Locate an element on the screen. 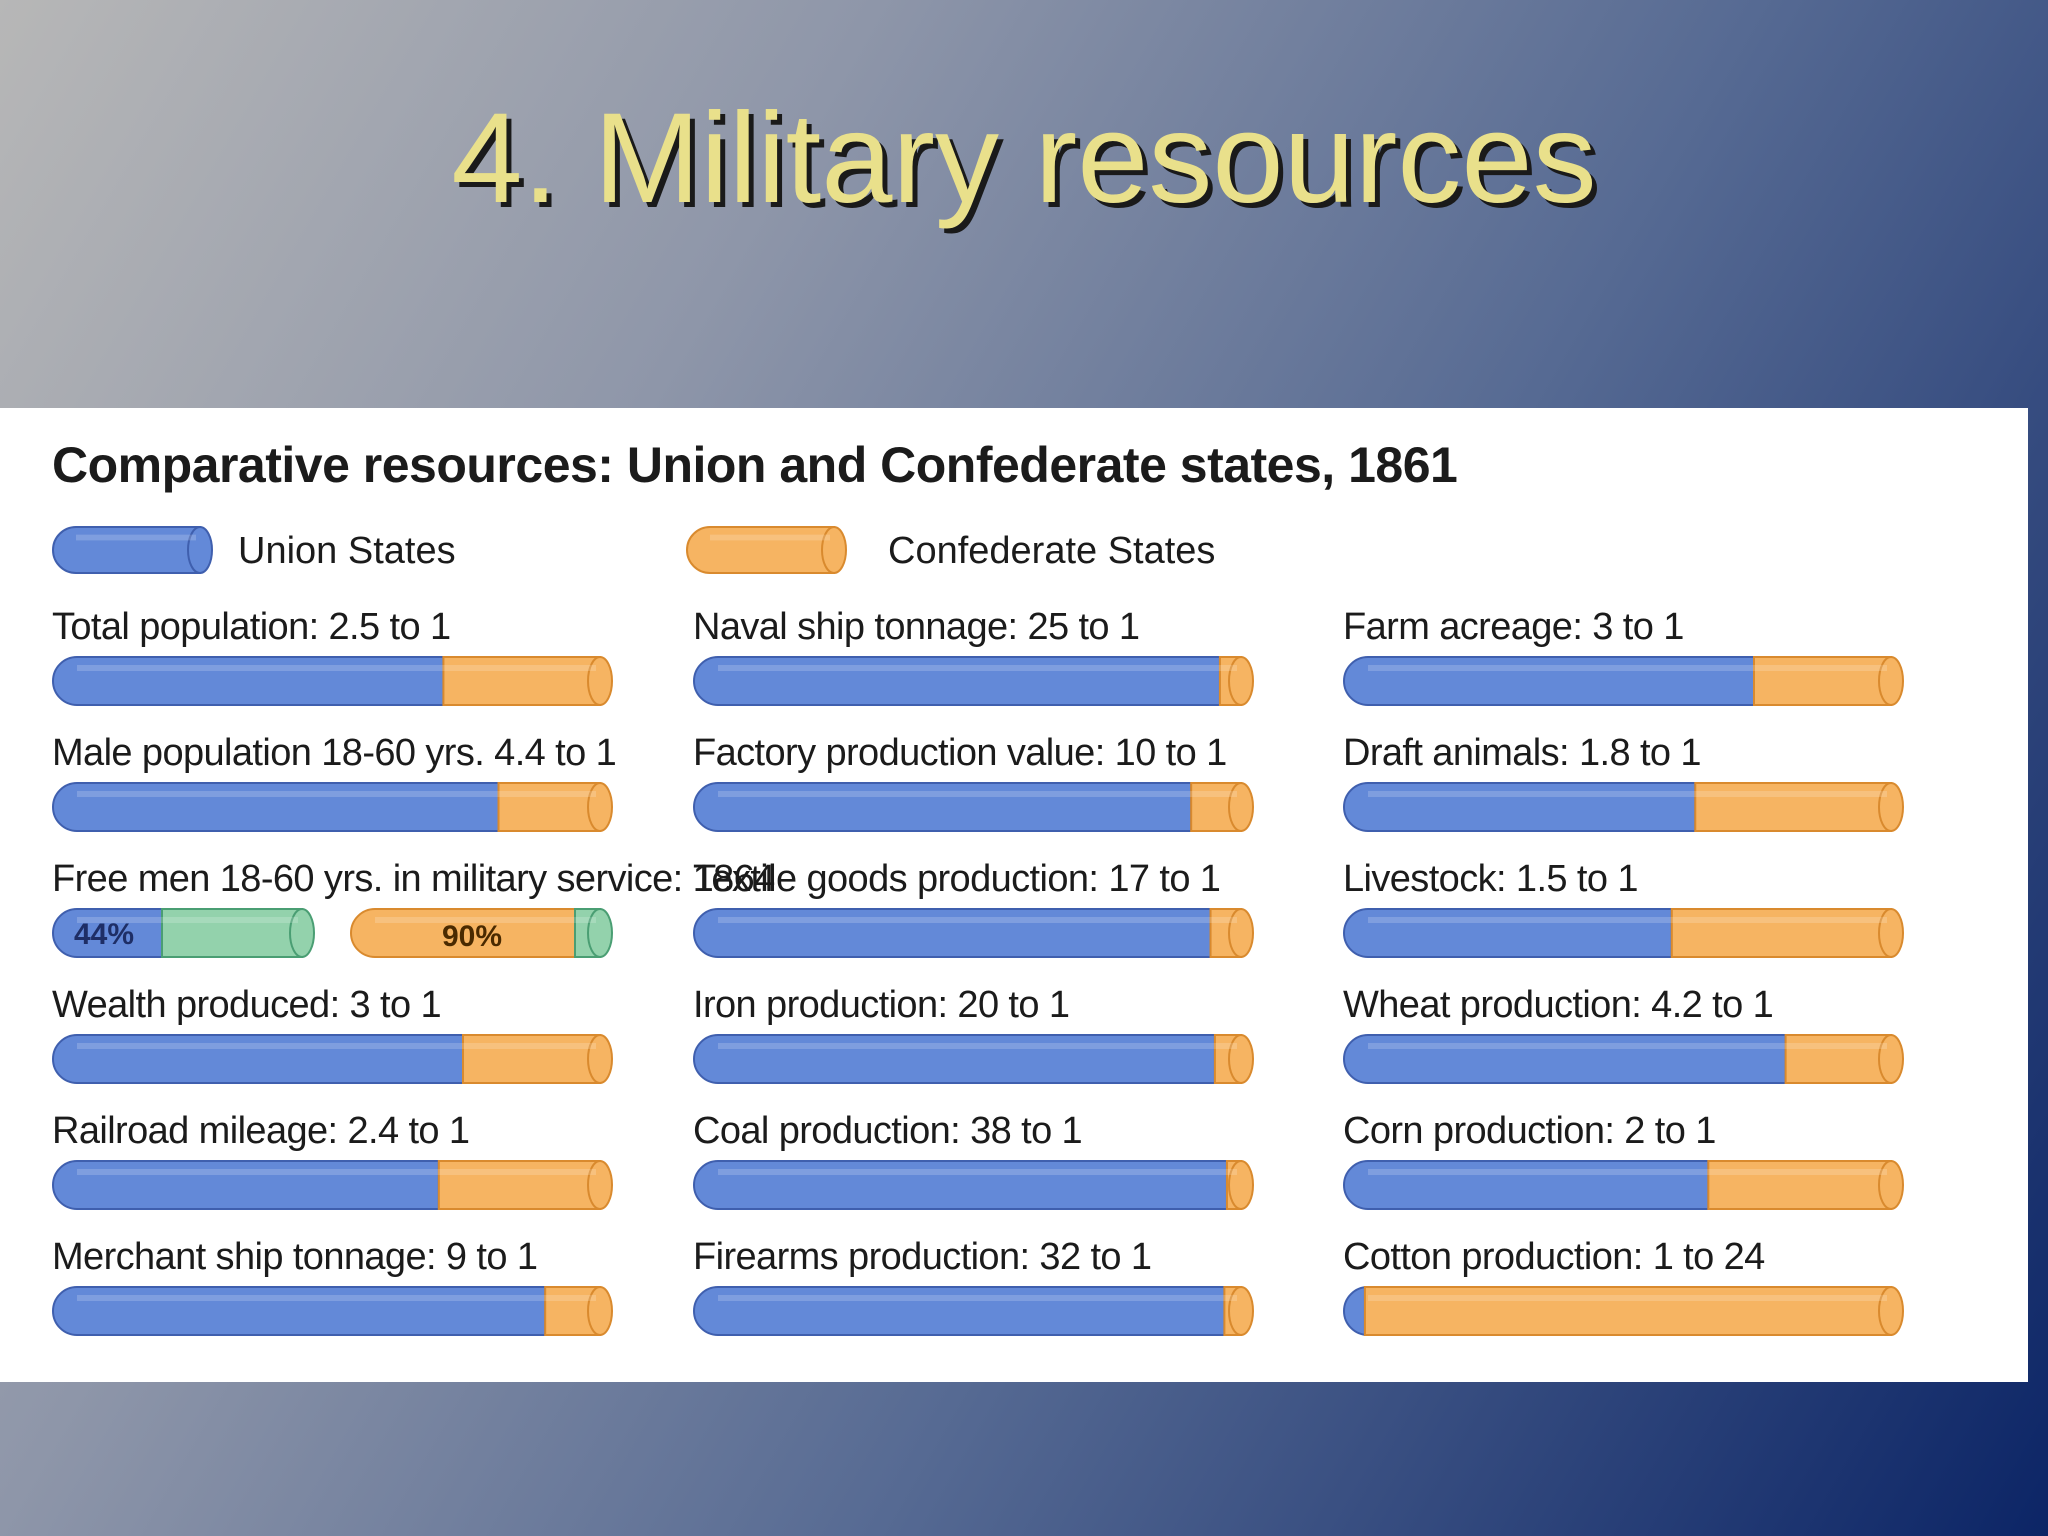  union-service-sheen is located at coordinates (187, 920).